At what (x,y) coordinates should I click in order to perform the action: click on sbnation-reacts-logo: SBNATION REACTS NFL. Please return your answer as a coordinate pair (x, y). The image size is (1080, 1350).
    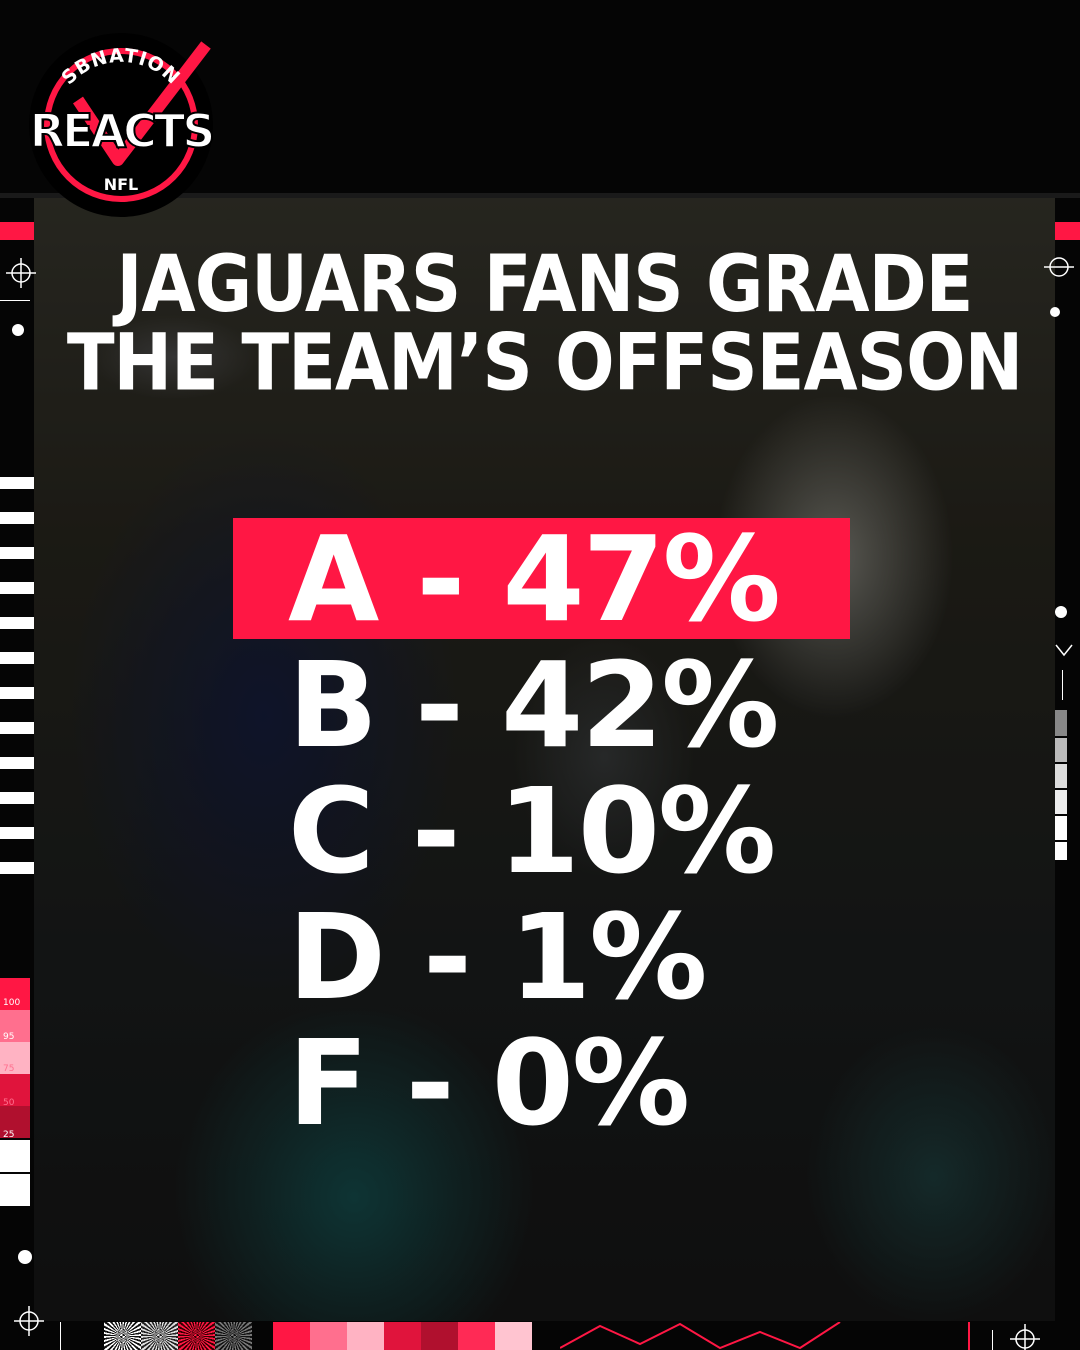
    Looking at the image, I should click on (122, 125).